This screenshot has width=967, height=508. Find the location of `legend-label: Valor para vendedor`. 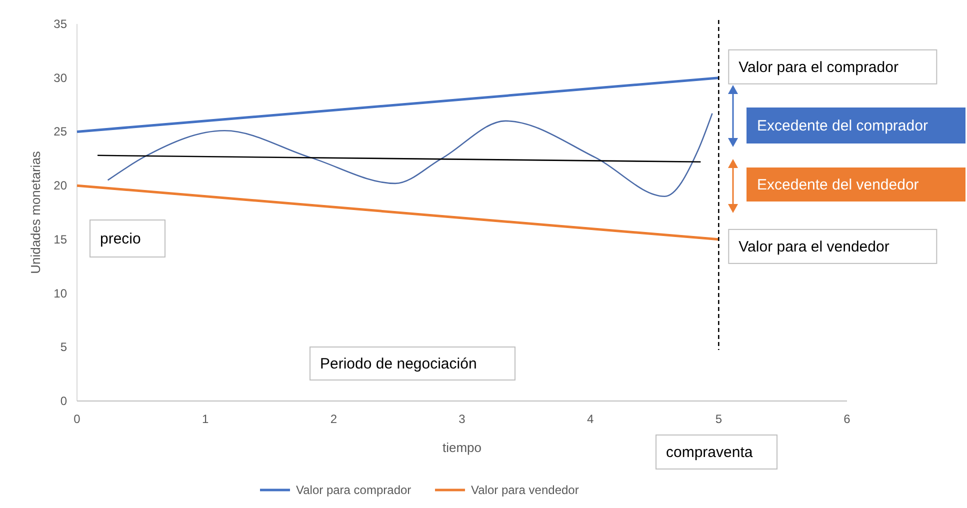

legend-label: Valor para vendedor is located at coordinates (525, 490).